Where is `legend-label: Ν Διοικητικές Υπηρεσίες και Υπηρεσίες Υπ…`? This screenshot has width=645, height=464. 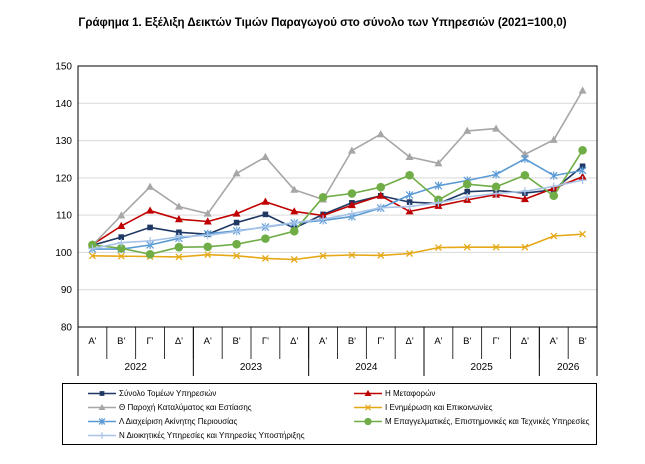 legend-label: Ν Διοικητικές Υπηρεσίες και Υπηρεσίες Υπ… is located at coordinates (212, 435).